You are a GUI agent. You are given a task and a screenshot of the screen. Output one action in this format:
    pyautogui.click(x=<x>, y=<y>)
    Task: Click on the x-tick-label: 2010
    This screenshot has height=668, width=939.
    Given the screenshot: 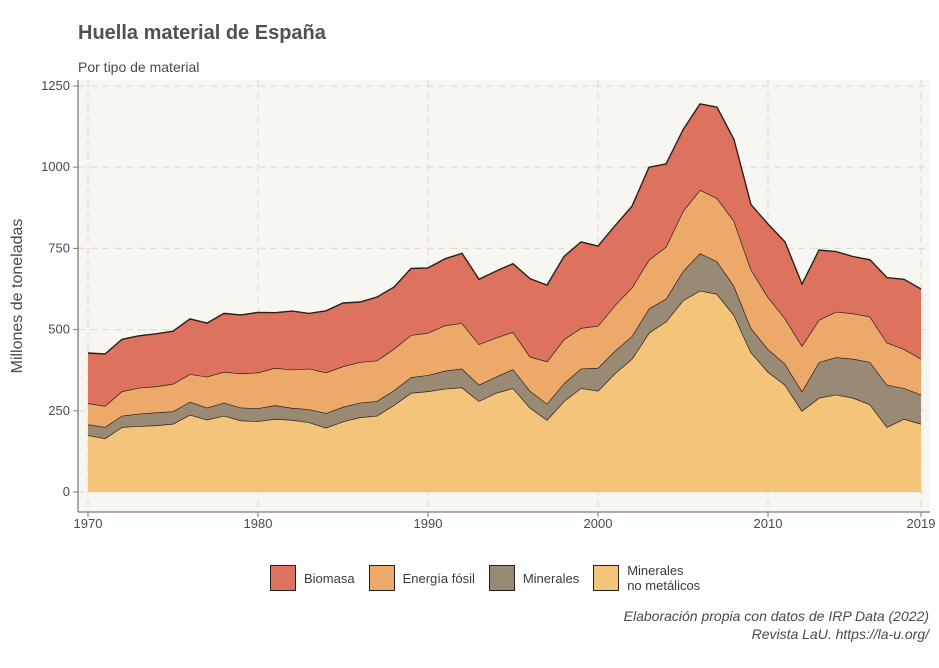 What is the action you would take?
    pyautogui.click(x=768, y=523)
    